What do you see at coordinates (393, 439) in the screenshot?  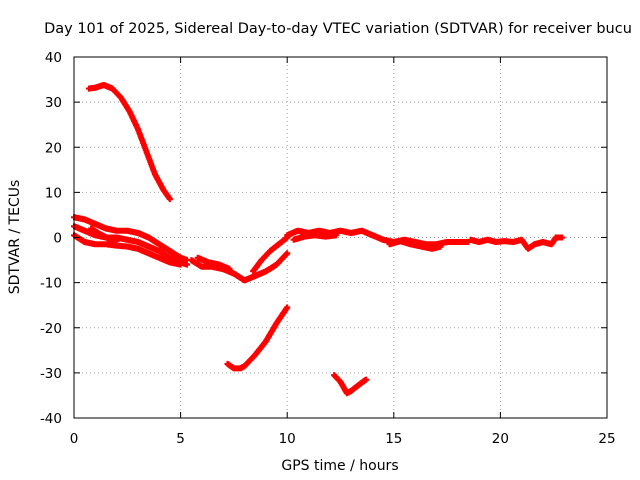 I see `x-tick-label: 15` at bounding box center [393, 439].